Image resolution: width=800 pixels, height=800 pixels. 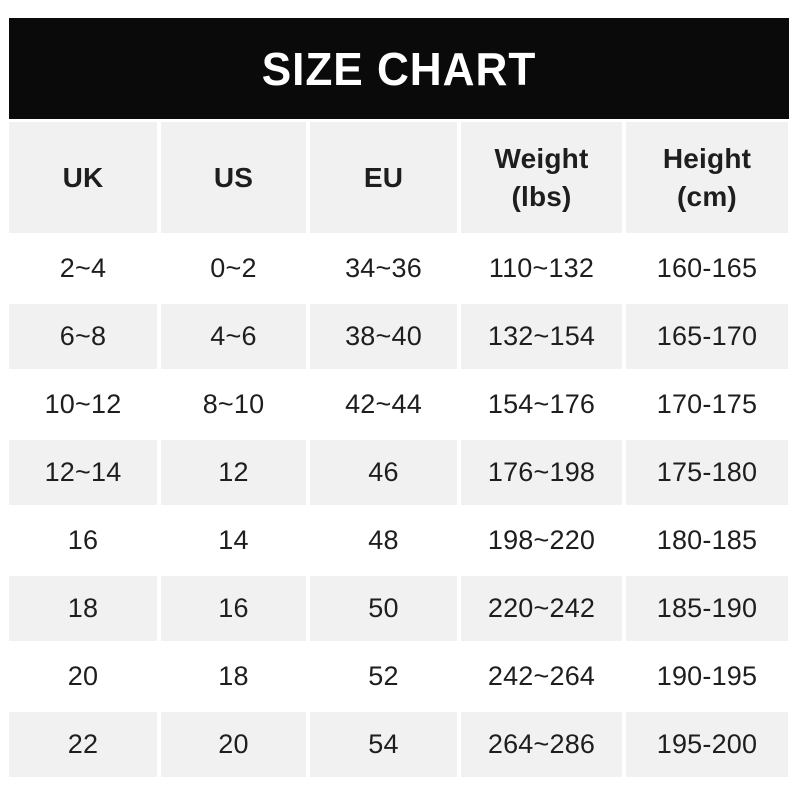 I want to click on cell-weight-lbs-row-2: 132~154, so click(x=541, y=336).